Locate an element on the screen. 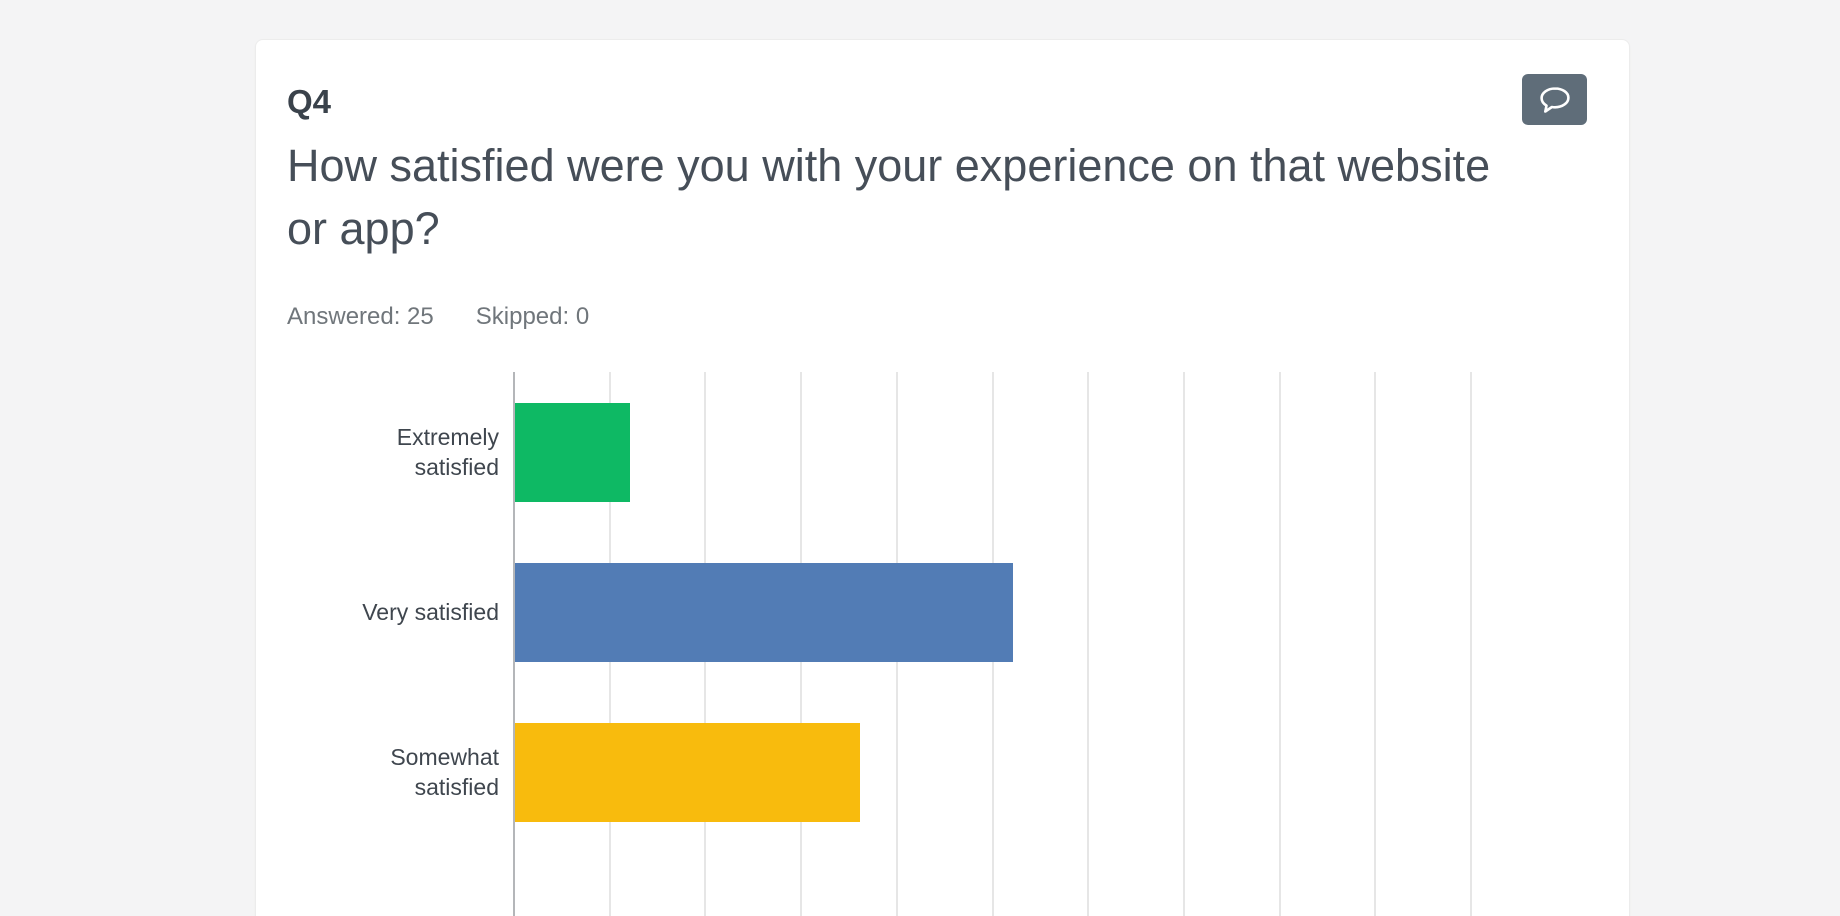 This screenshot has width=1840, height=916. bar-extremely-satisfied is located at coordinates (572, 452).